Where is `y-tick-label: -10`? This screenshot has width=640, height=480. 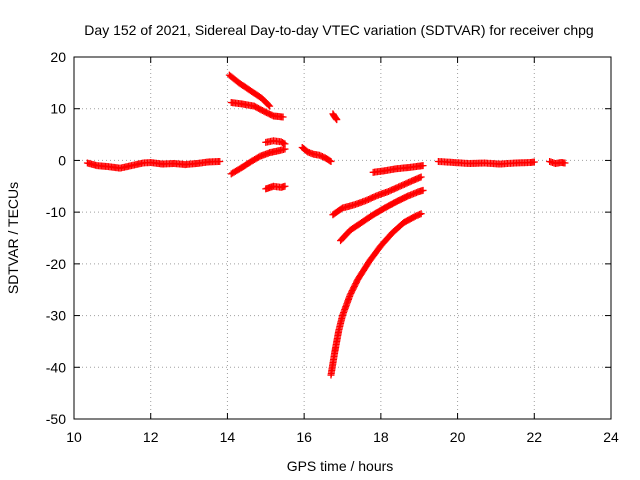
y-tick-label: -10 is located at coordinates (56, 212).